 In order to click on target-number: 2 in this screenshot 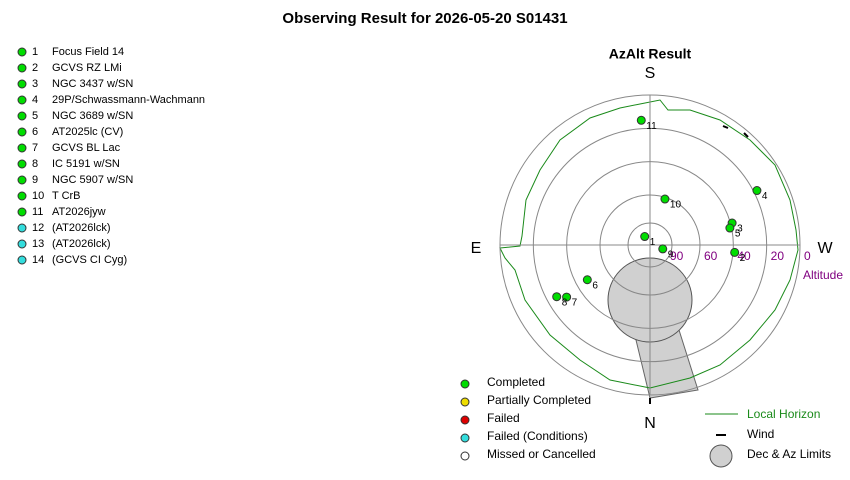, I will do `click(35, 68)`.